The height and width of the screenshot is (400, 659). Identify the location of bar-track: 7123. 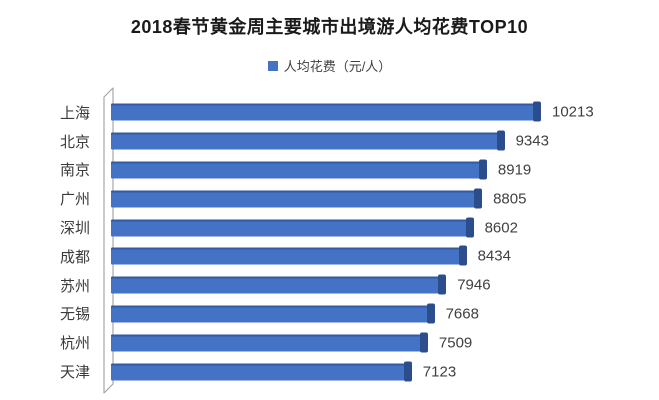
(385, 371).